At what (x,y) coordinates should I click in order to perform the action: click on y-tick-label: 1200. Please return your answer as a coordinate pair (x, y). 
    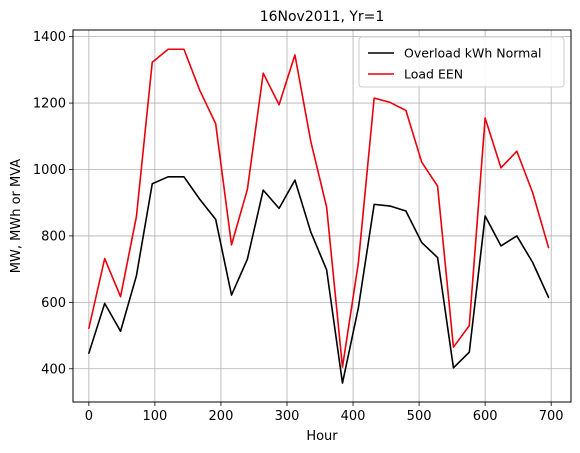
    Looking at the image, I should click on (49, 104).